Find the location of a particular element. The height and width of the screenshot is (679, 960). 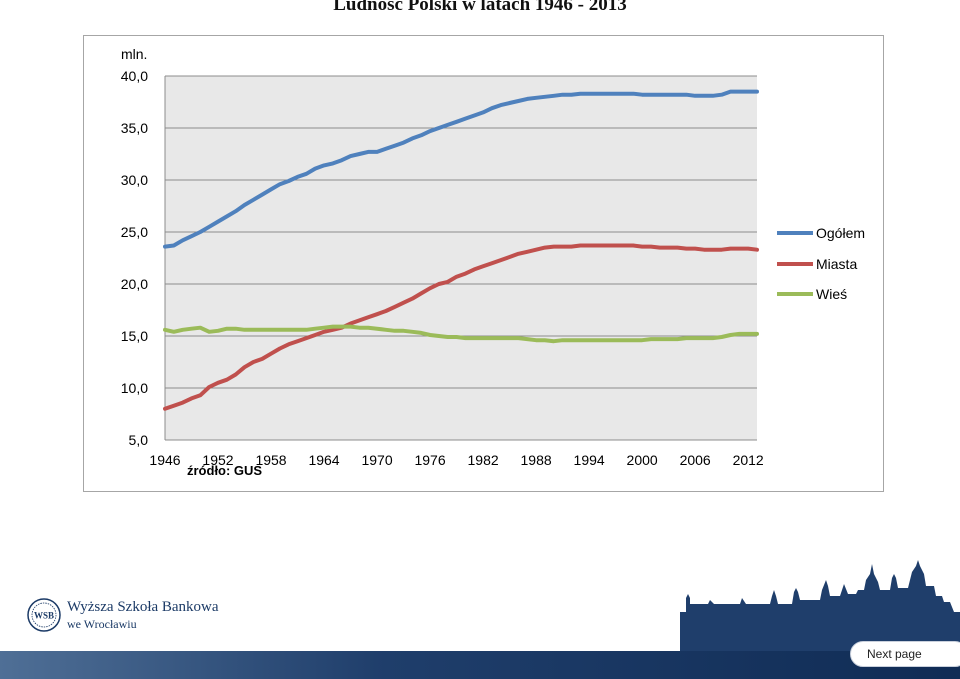

footer-bar is located at coordinates (480, 665).